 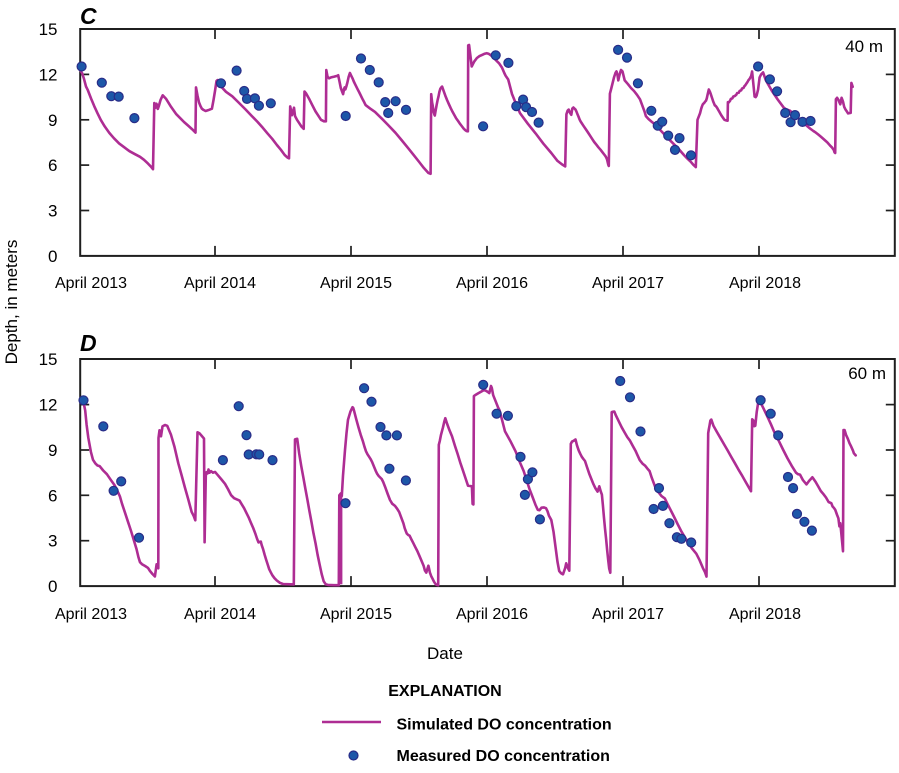 What do you see at coordinates (867, 373) in the screenshot?
I see `svg-text: 60 m` at bounding box center [867, 373].